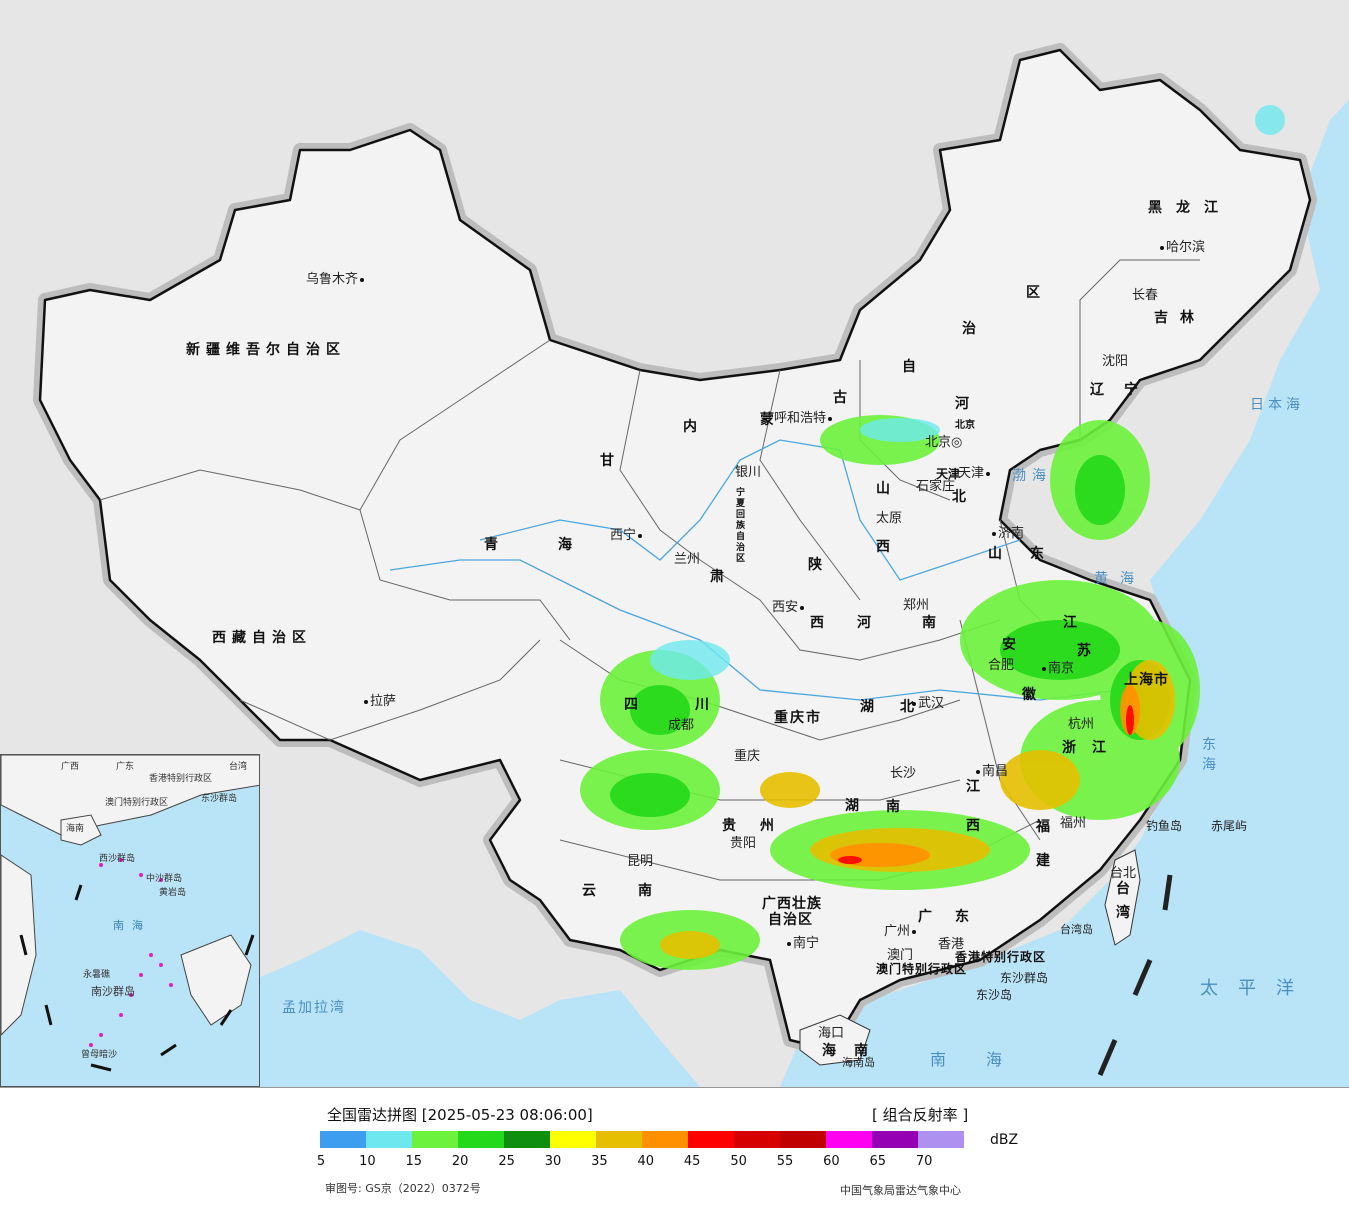 The height and width of the screenshot is (1208, 1349). I want to click on province-tianjin: 天津, so click(948, 474).